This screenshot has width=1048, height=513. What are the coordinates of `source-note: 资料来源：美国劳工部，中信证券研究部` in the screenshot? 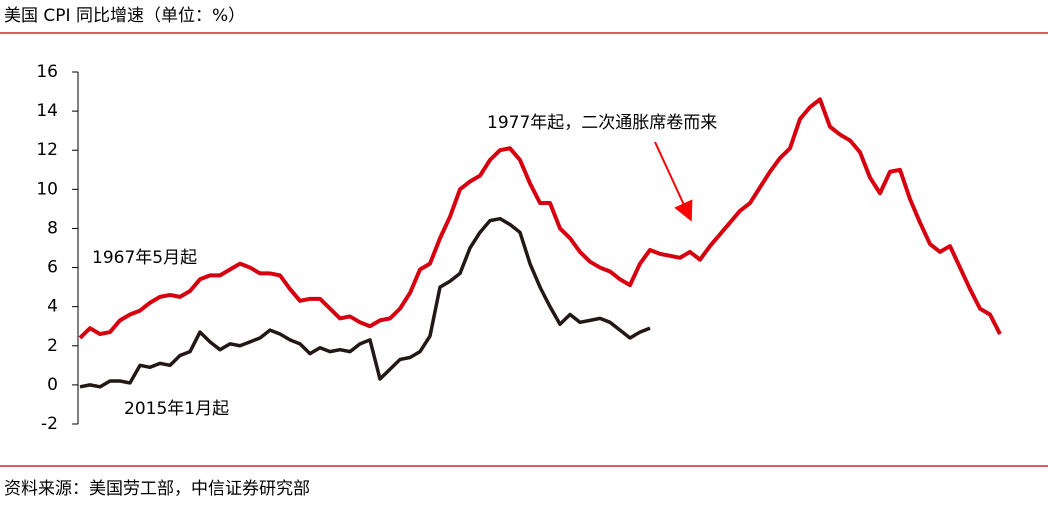 It's located at (157, 489).